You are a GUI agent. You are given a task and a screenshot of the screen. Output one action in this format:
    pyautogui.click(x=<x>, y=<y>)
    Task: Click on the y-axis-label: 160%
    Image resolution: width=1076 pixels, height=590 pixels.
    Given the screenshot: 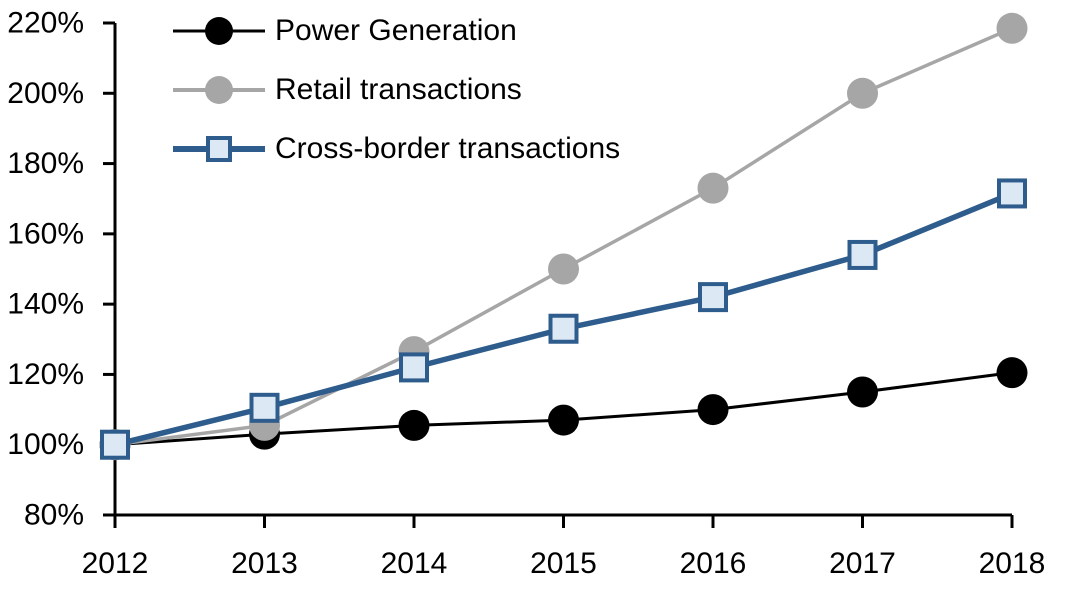 What is the action you would take?
    pyautogui.click(x=45, y=233)
    